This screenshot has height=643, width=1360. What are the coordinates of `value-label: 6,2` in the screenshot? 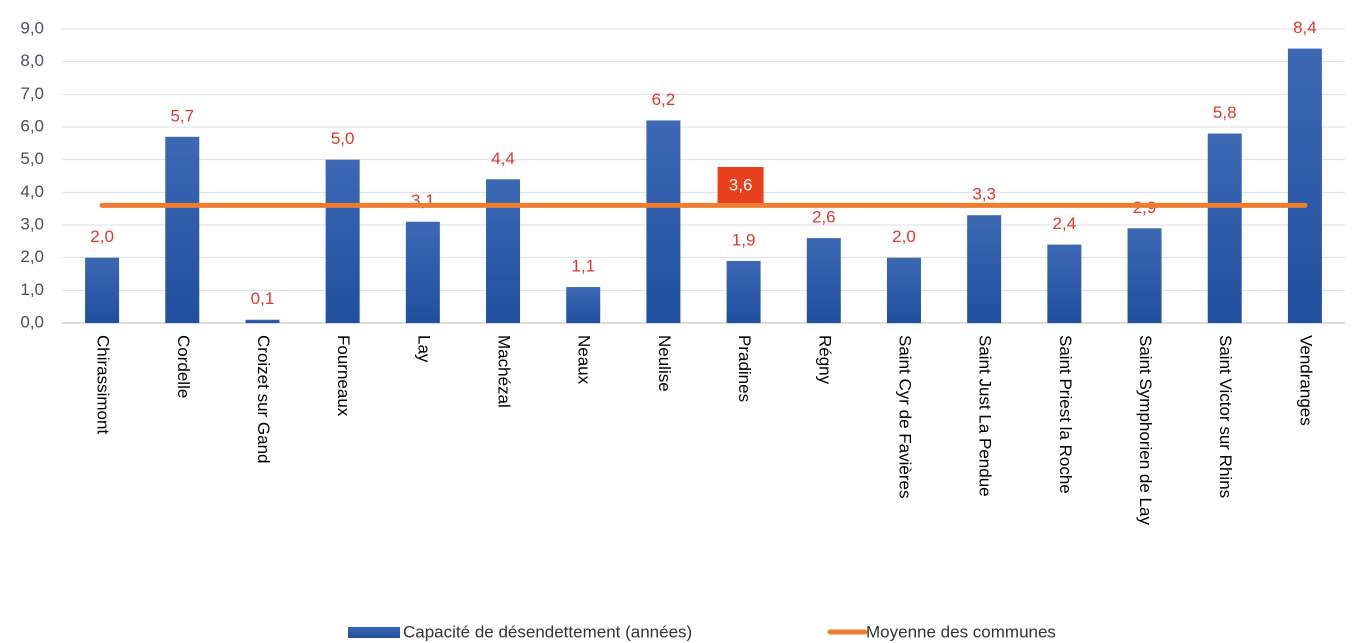 It's located at (664, 99).